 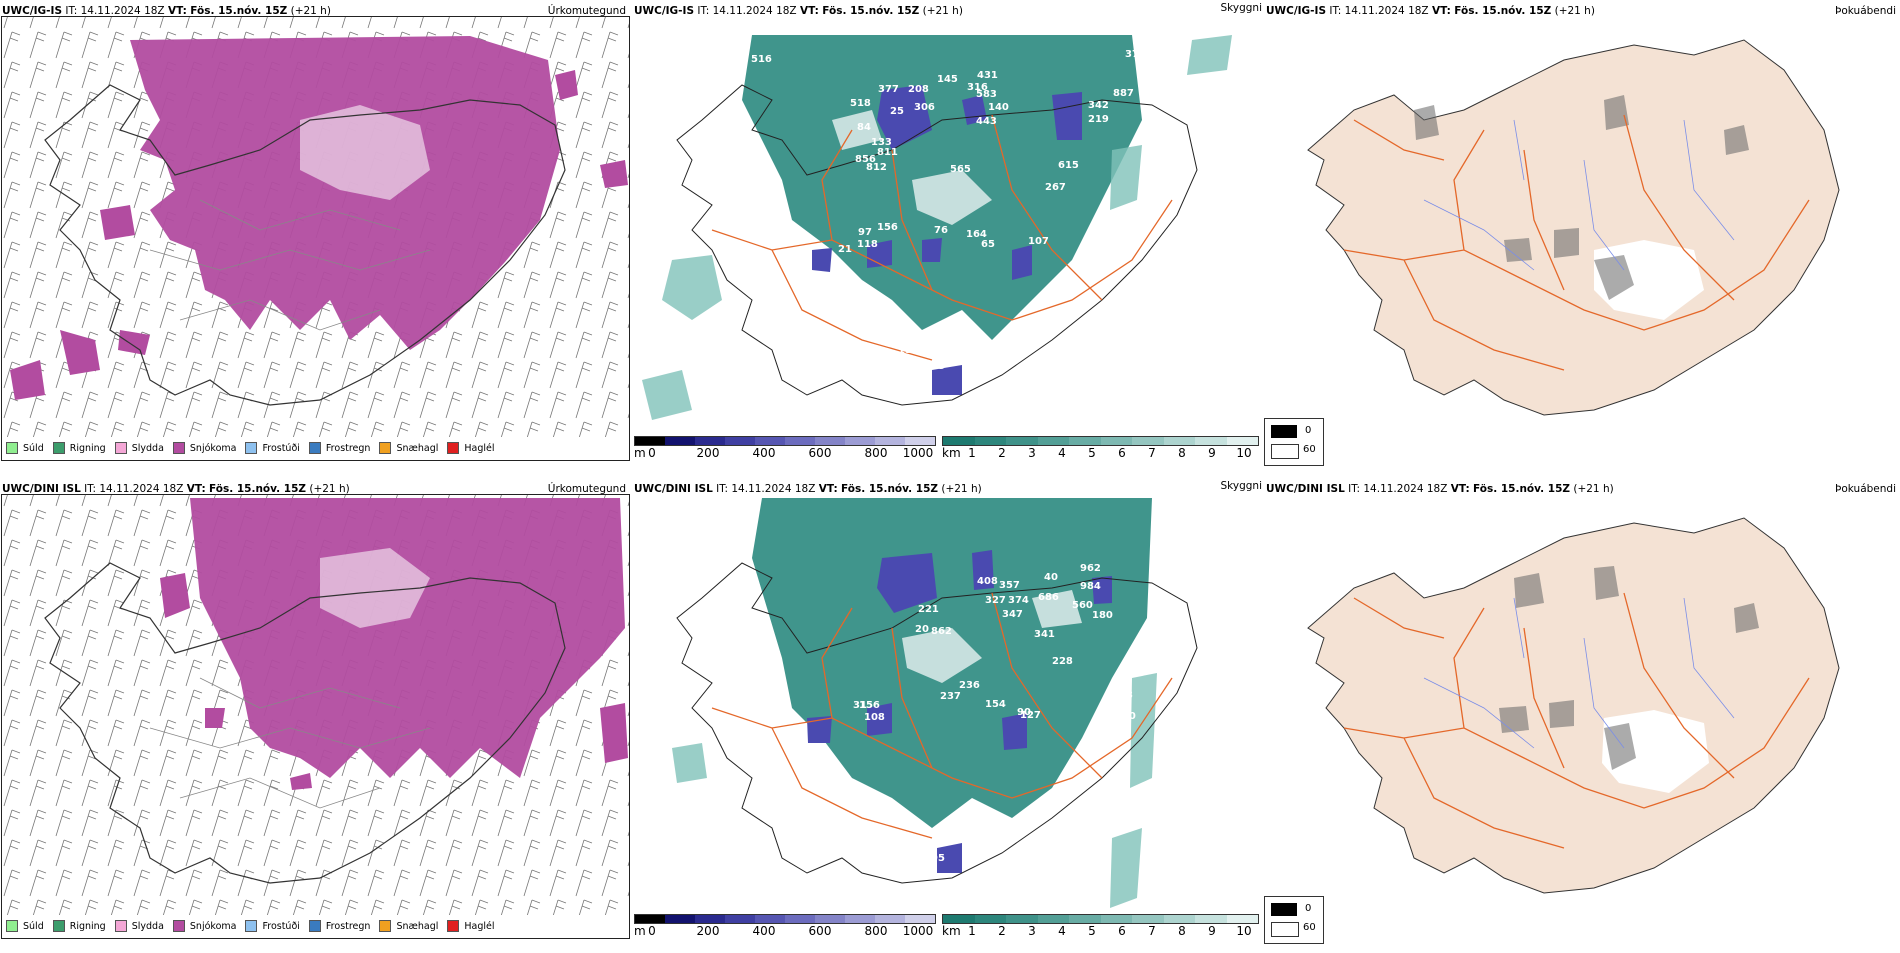 I want to click on visibility-tick: 9, so click(x=1212, y=931).